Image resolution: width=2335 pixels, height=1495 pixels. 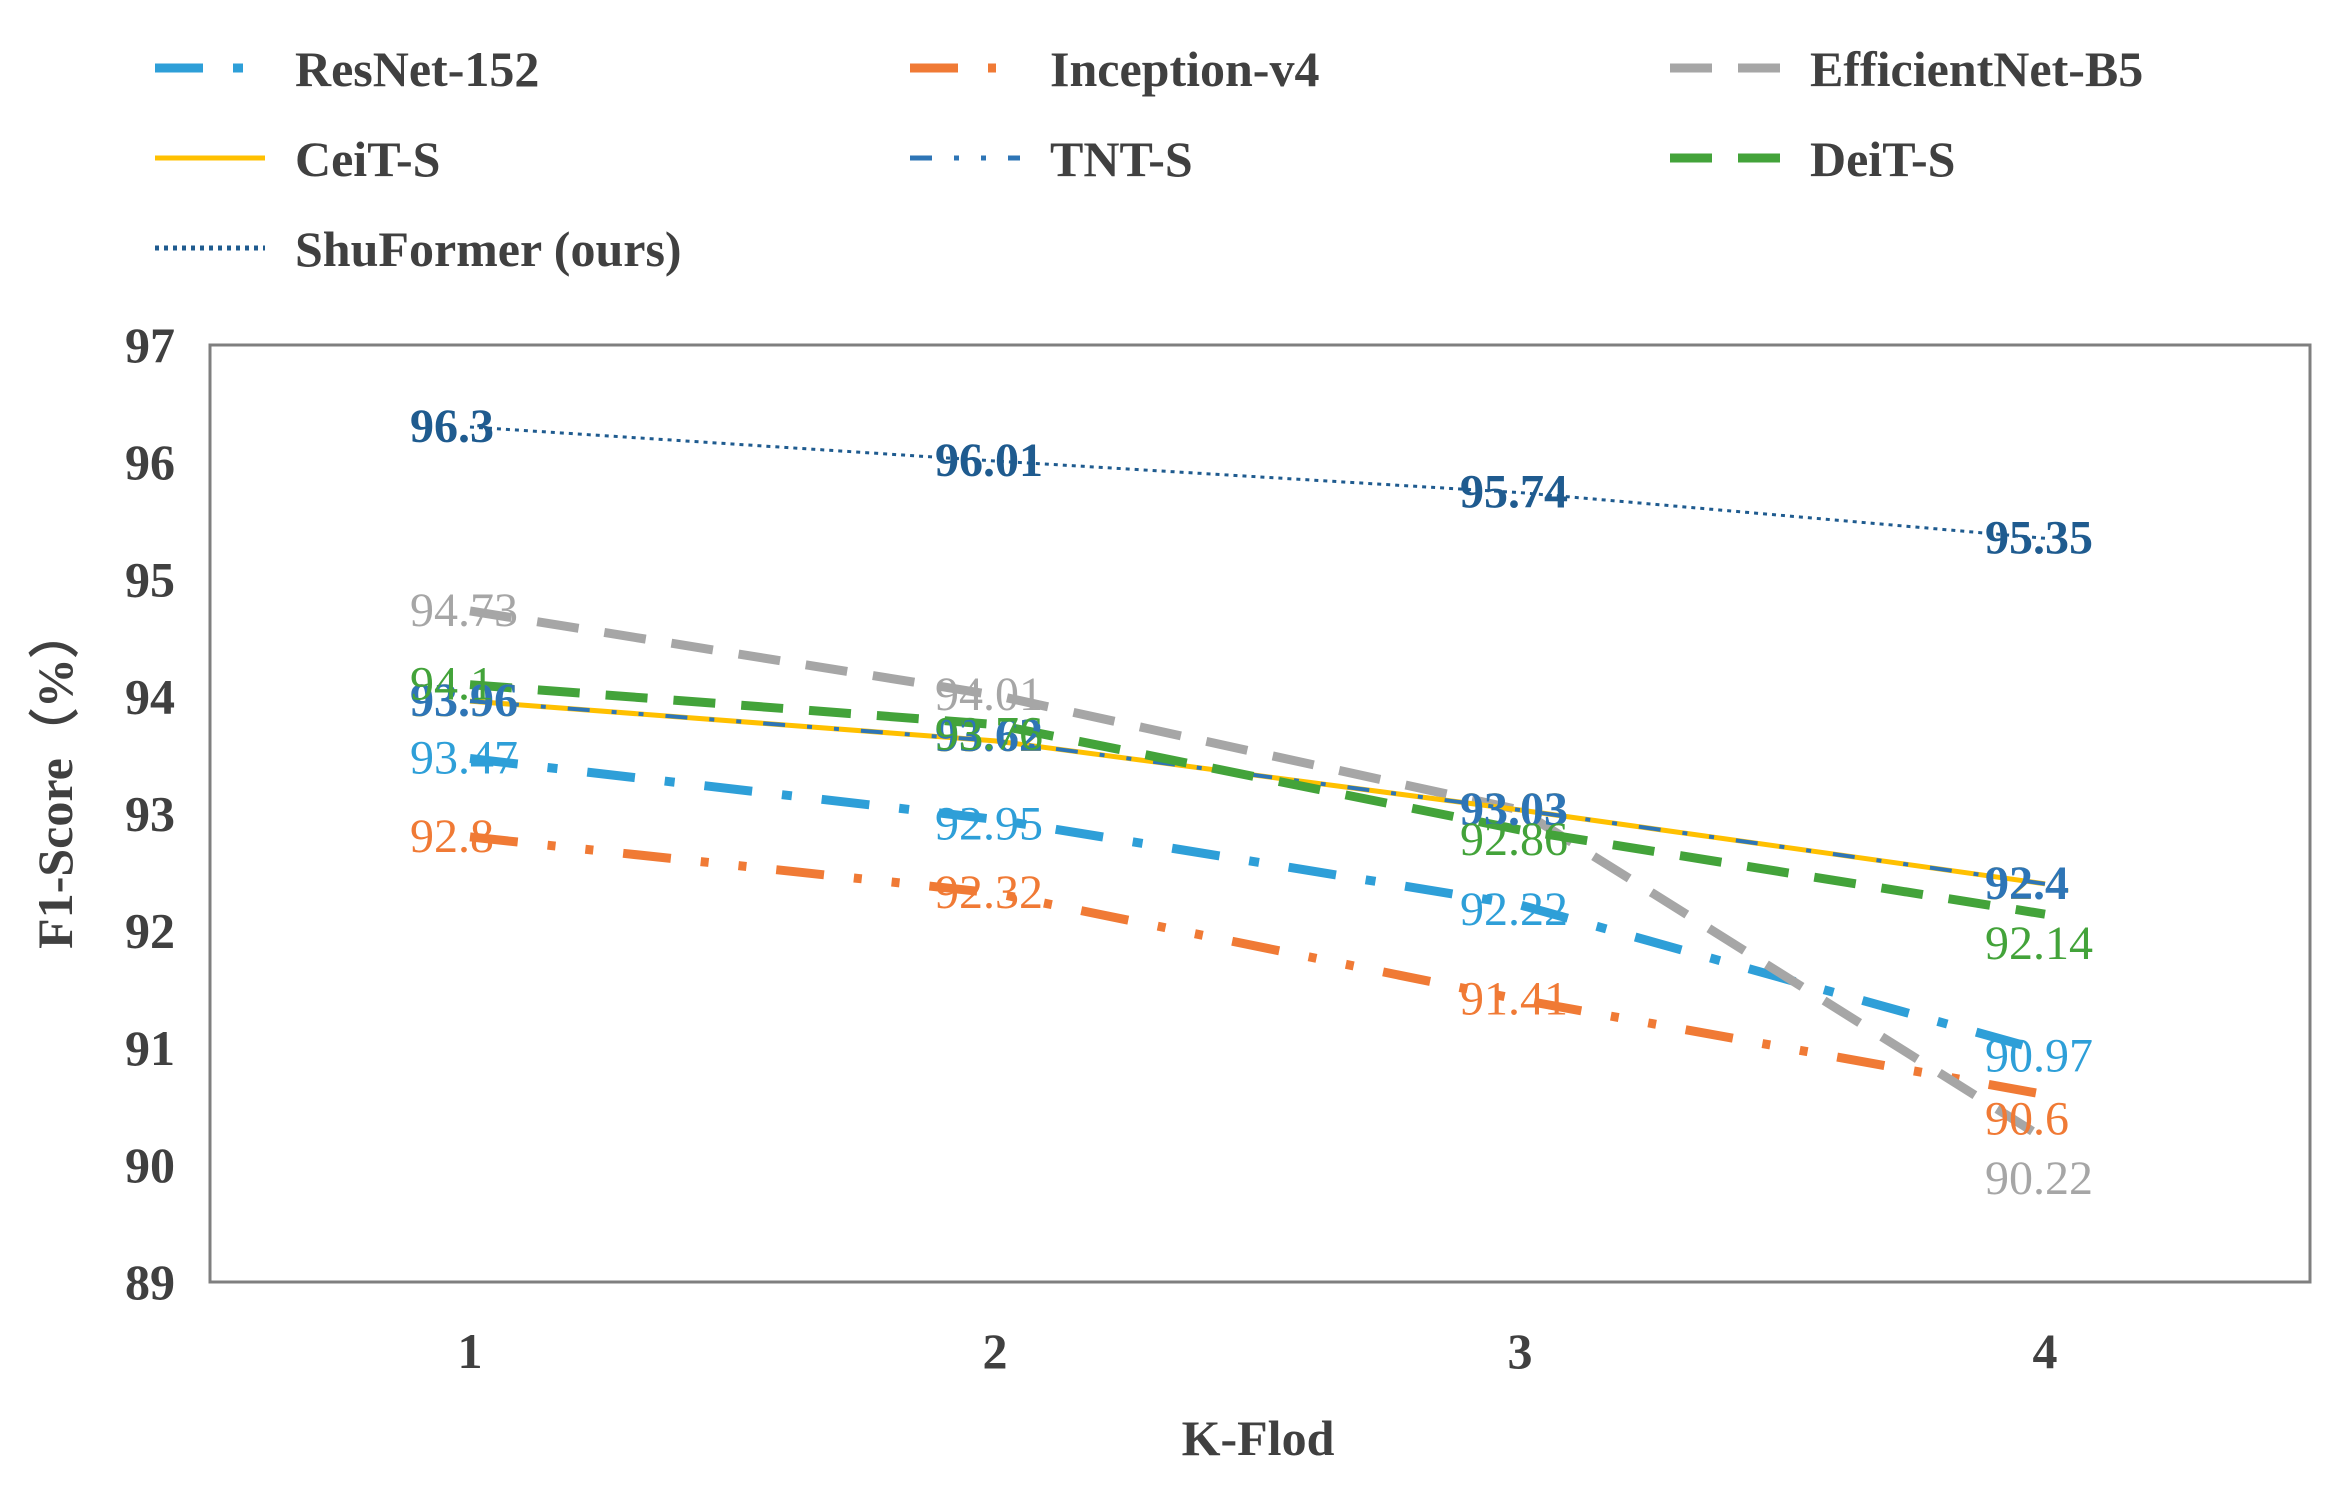 I want to click on x-axis-ticks: 1 2 3 4, so click(x=1258, y=1351).